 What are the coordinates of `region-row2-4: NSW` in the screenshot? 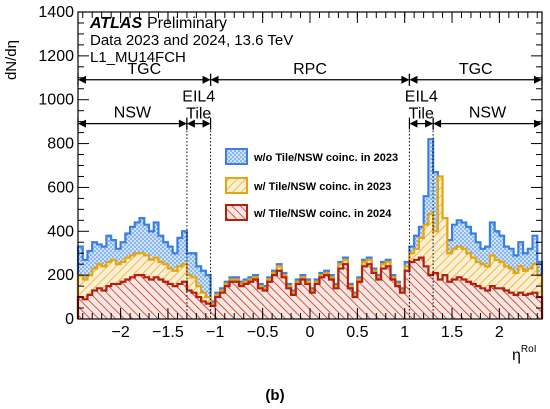 It's located at (487, 117).